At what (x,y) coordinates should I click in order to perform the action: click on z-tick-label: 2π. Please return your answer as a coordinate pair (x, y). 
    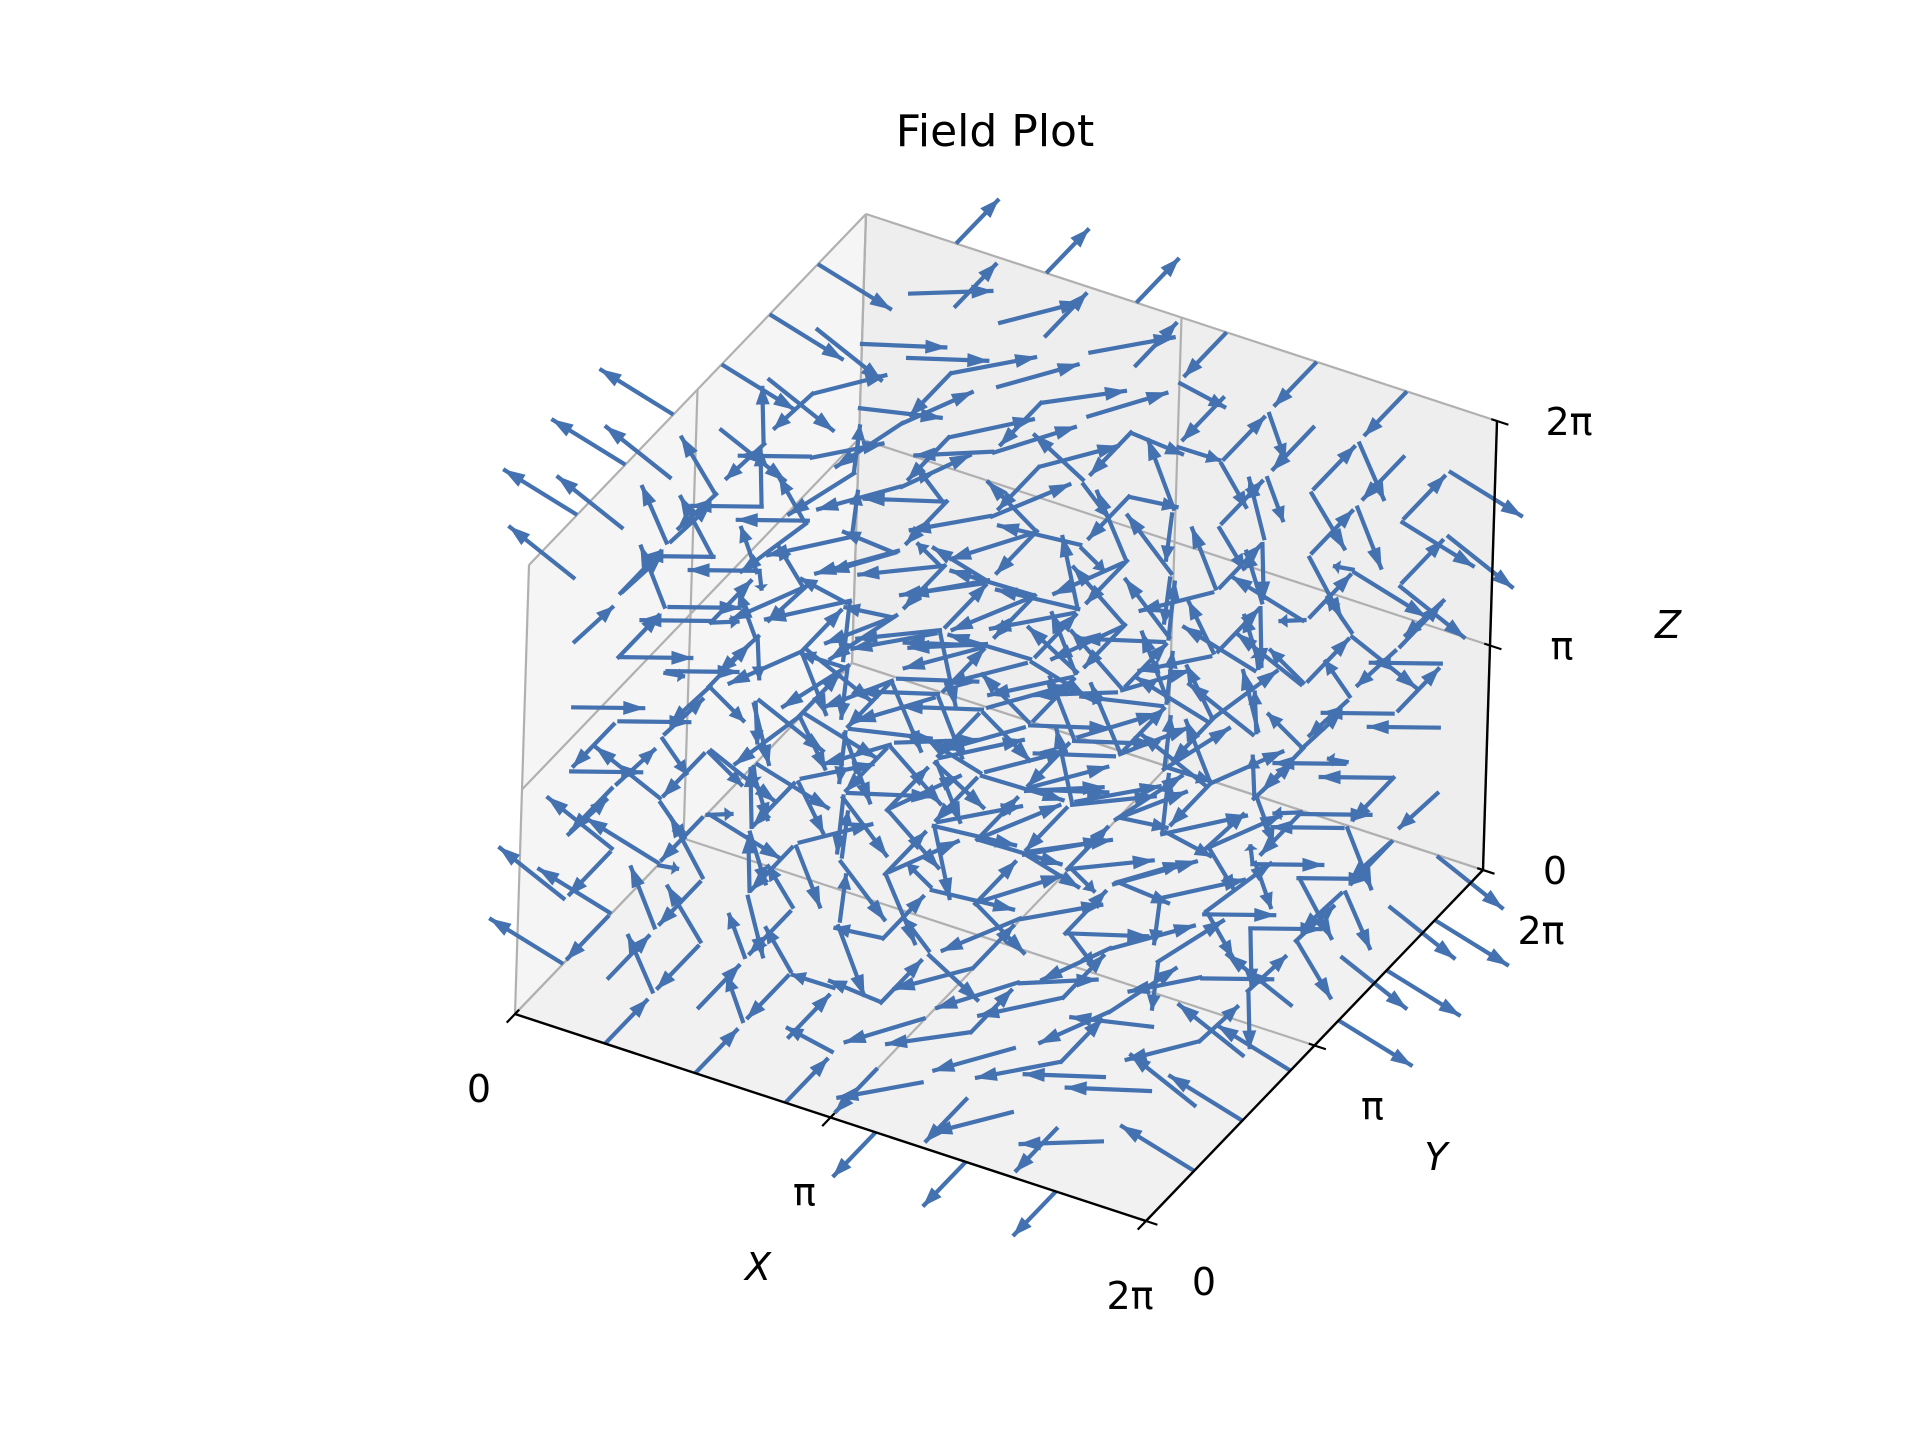
    Looking at the image, I should click on (1568, 422).